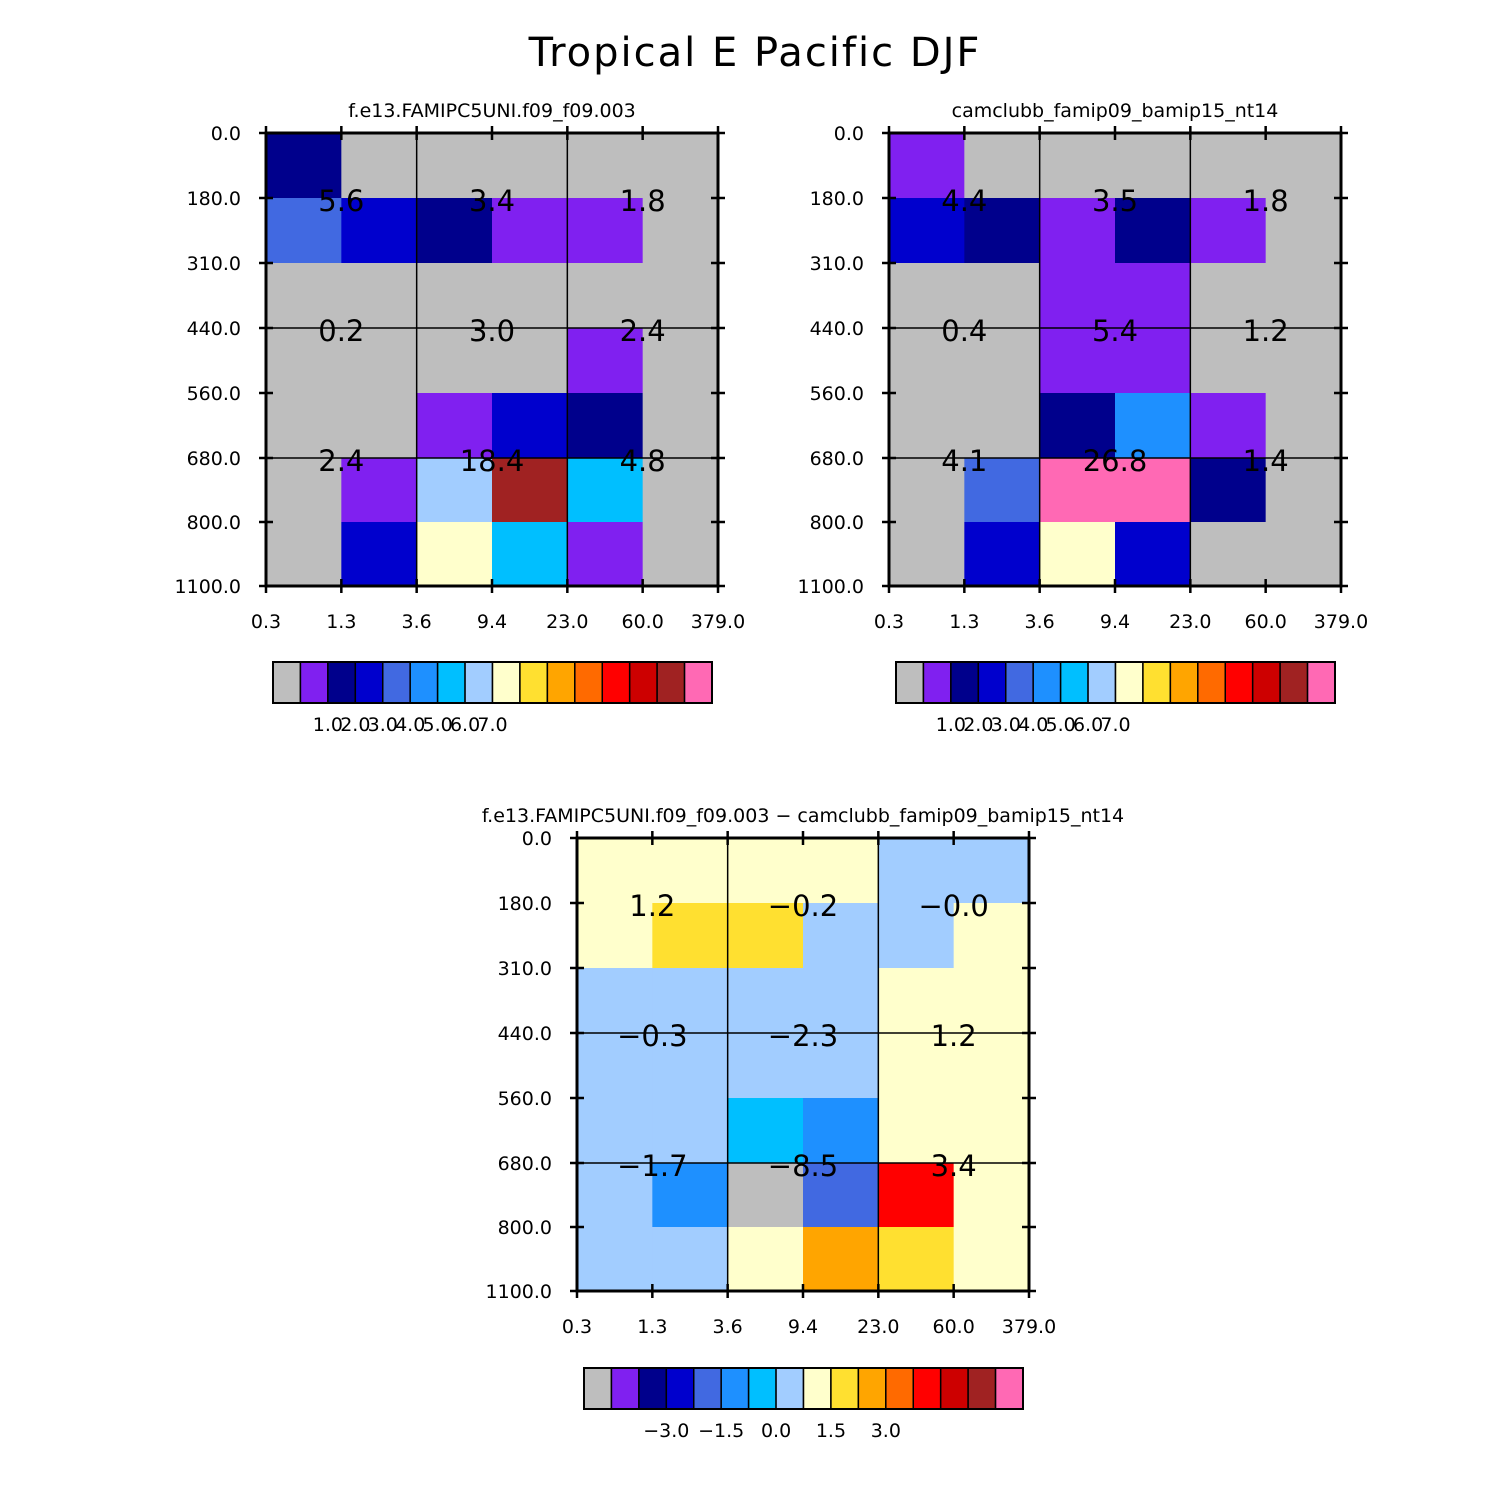 This screenshot has height=1510, width=1510. I want to click on colorbar-label: 2.0, so click(978, 725).